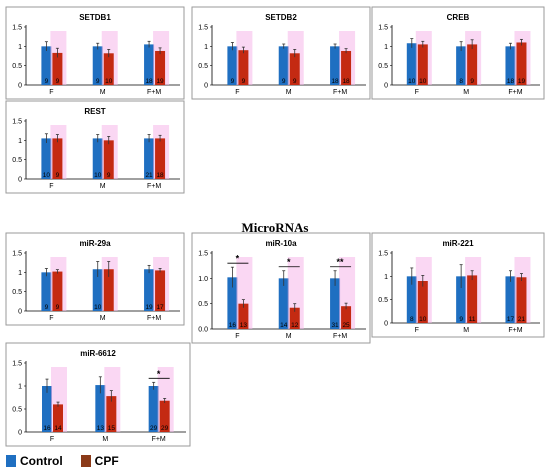 The height and width of the screenshot is (476, 550). I want to click on chart-title-mir-29a: miR-29a, so click(95, 243).